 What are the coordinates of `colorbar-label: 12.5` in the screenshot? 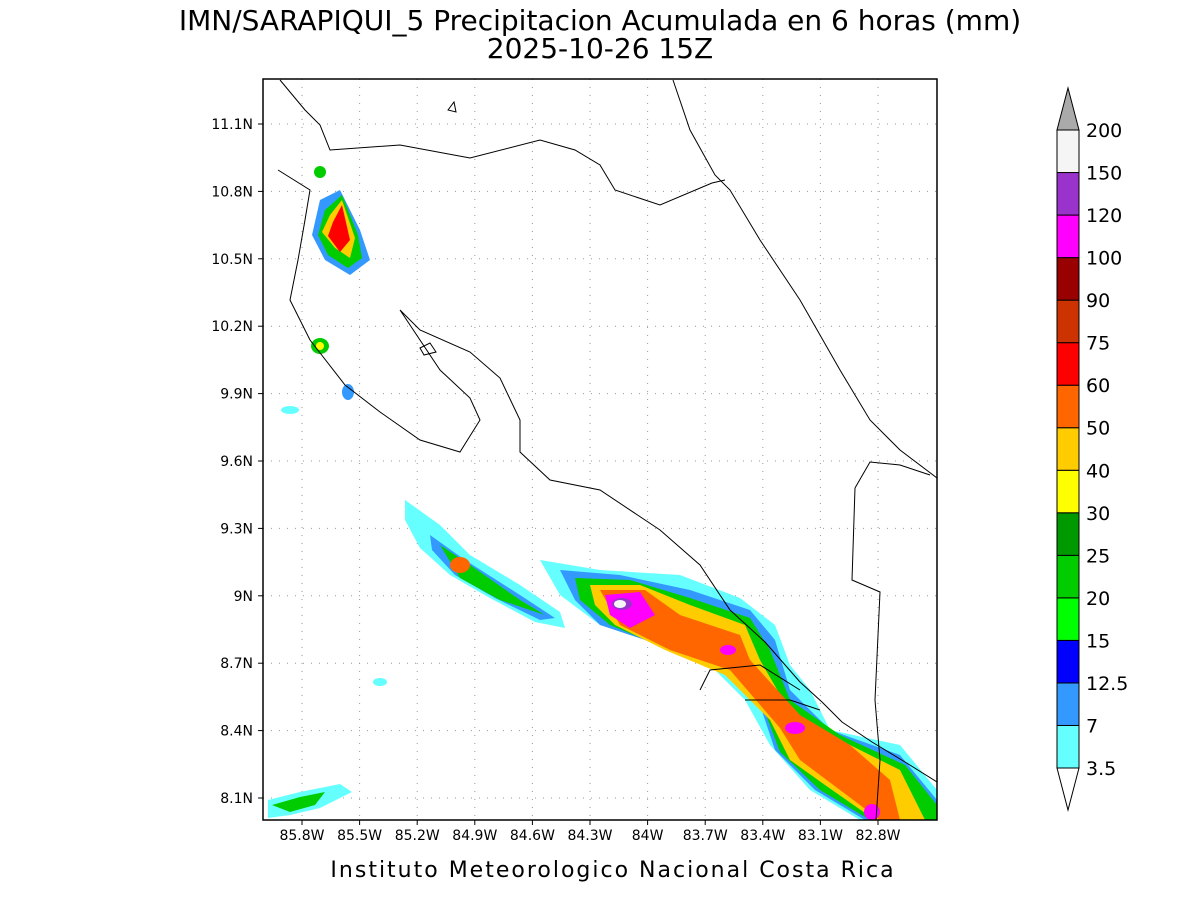 It's located at (1107, 684).